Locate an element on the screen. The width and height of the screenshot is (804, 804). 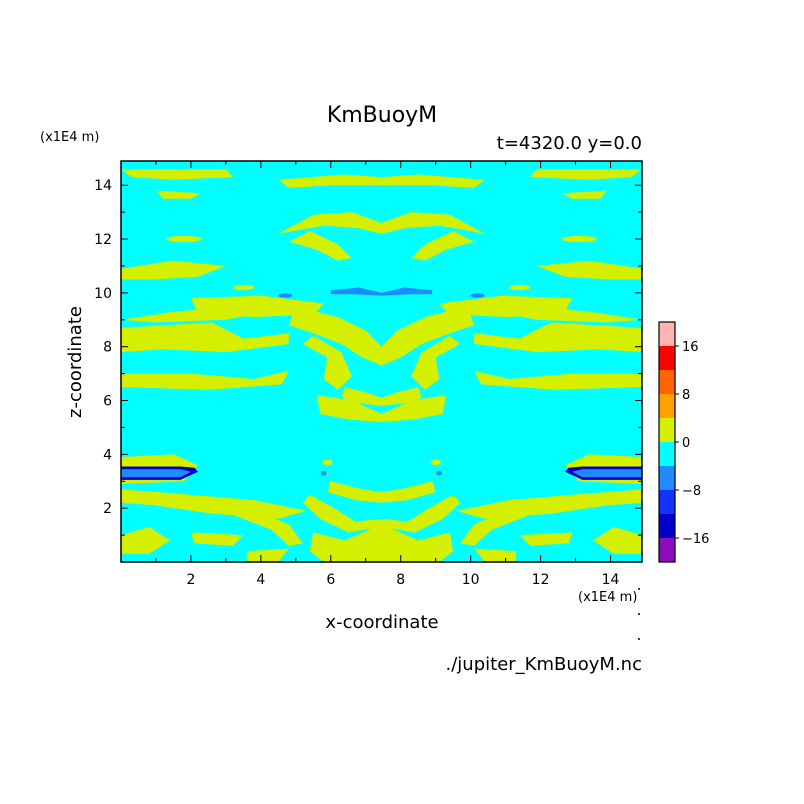
x-tick-label: 2 is located at coordinates (190, 580).